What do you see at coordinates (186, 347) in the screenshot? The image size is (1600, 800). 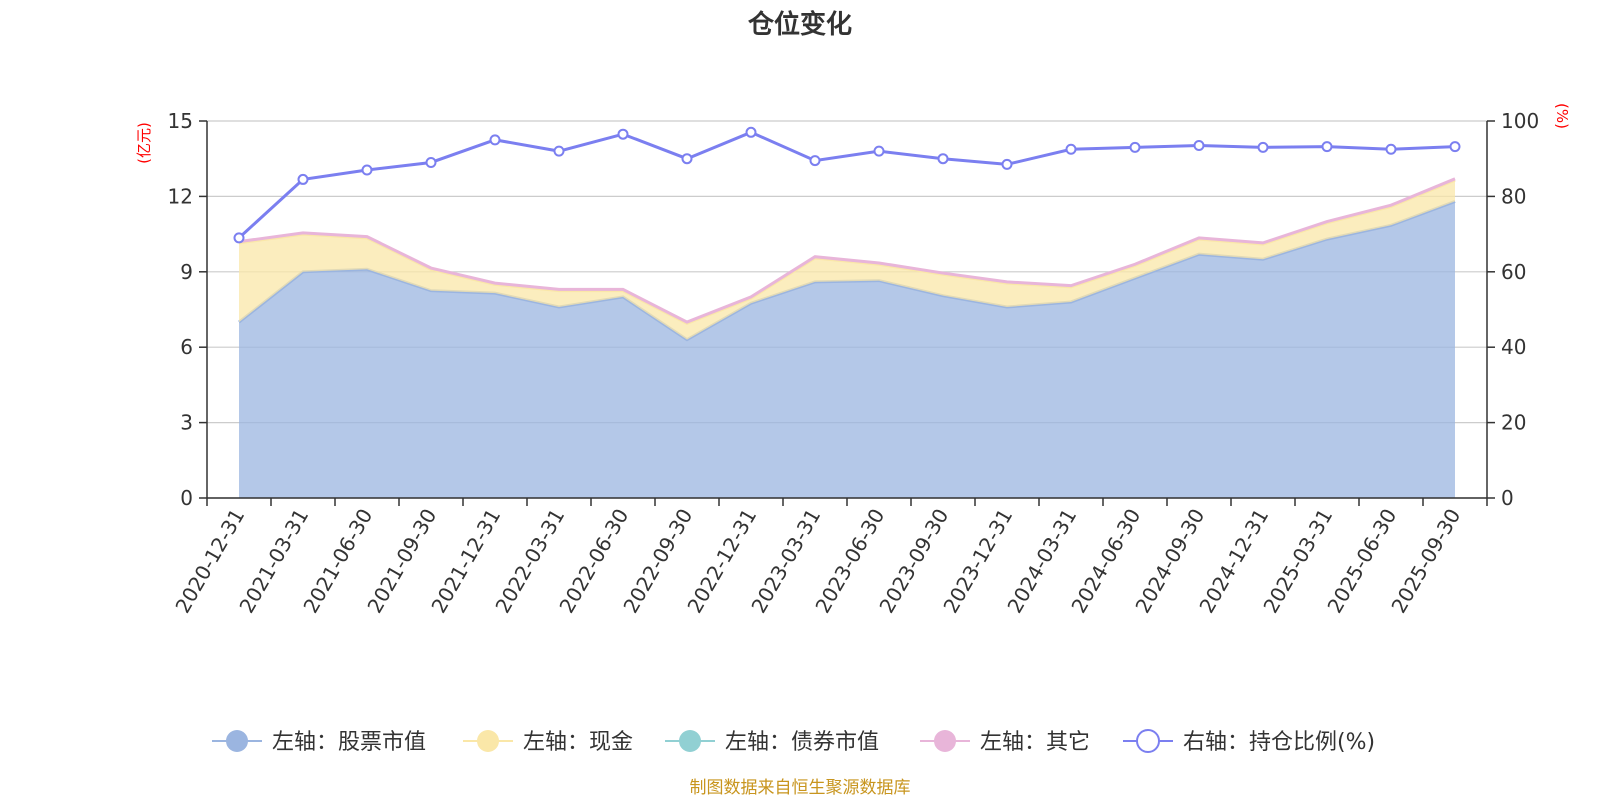 I see `left-tick-label: 6` at bounding box center [186, 347].